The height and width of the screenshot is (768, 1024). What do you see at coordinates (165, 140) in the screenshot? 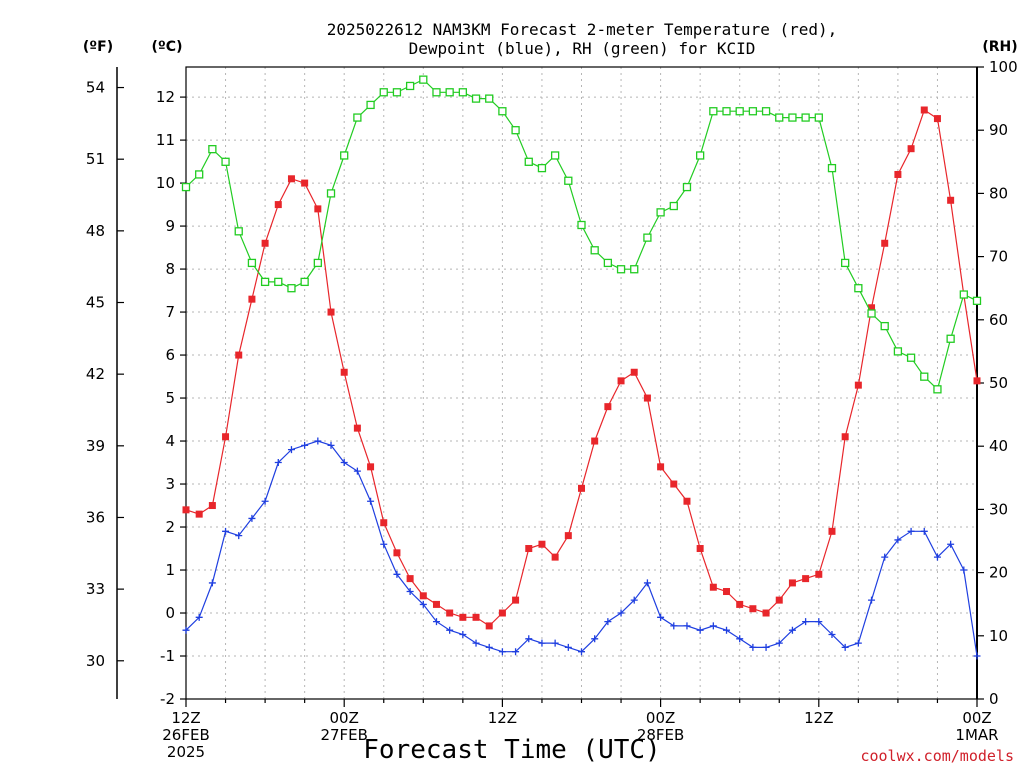
I see `celsius-tick-label: 11` at bounding box center [165, 140].